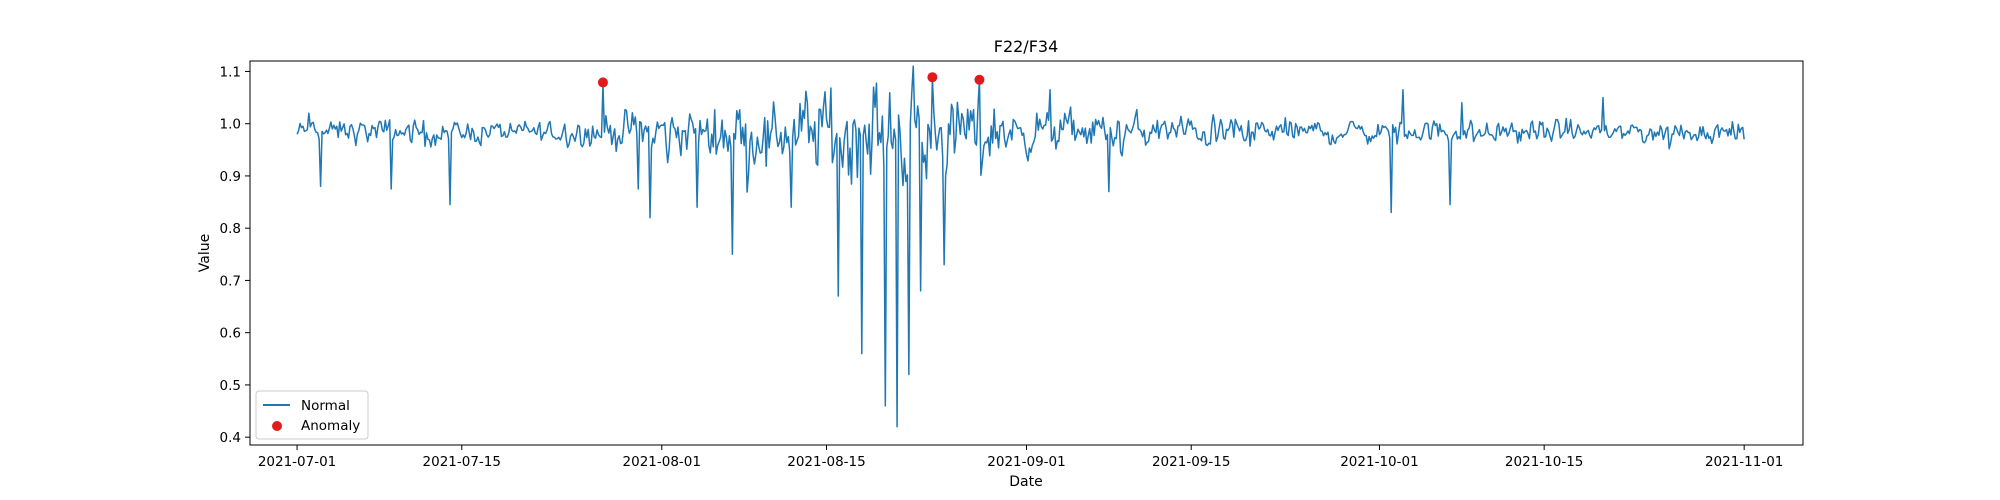  I want to click on legend-label-anomaly: Anomaly, so click(330, 426).